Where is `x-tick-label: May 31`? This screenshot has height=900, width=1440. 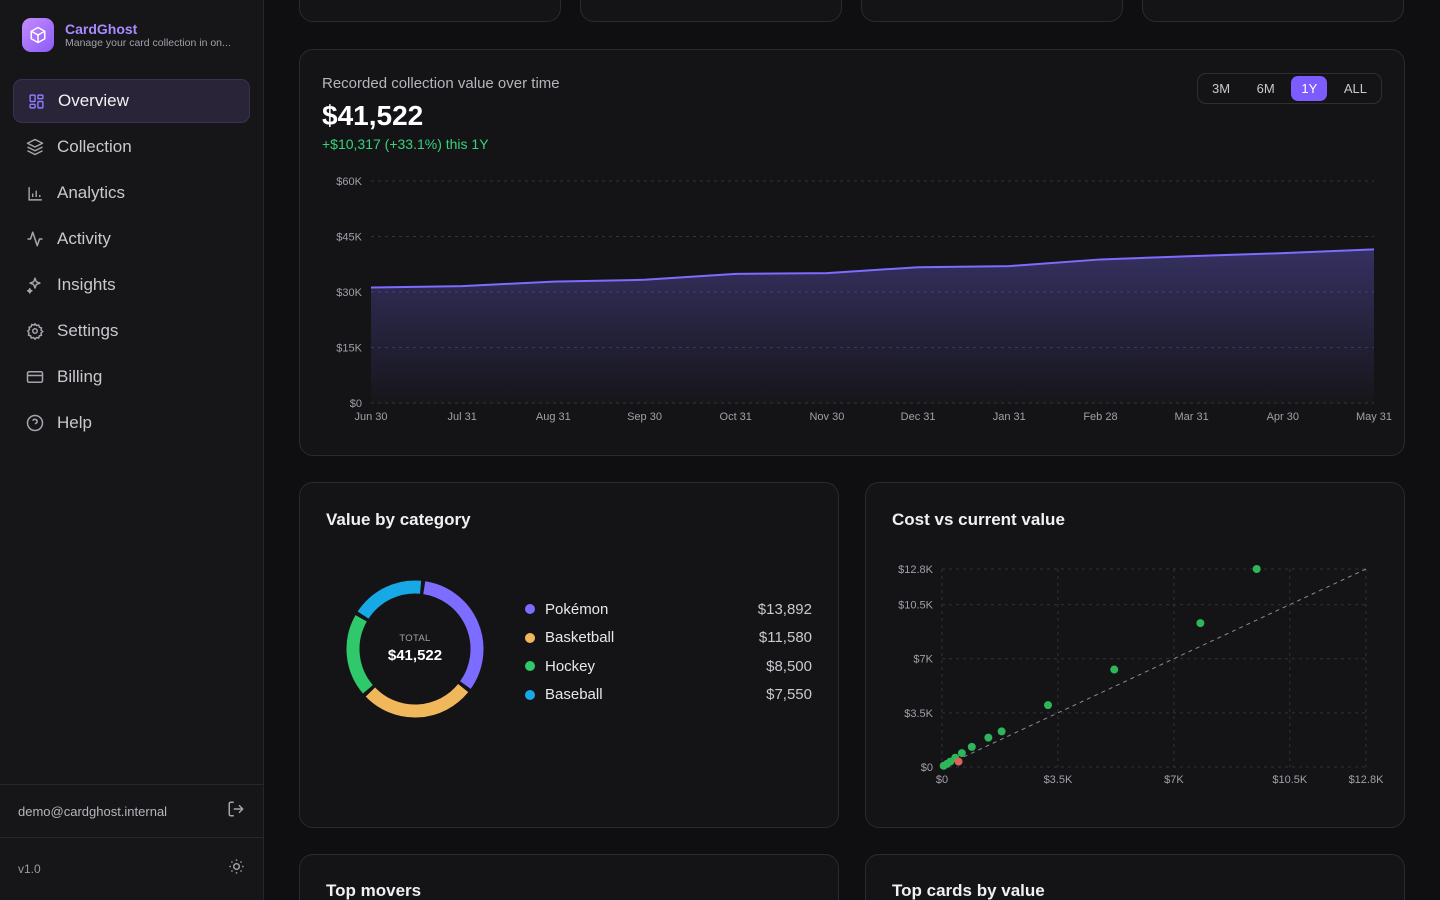
x-tick-label: May 31 is located at coordinates (1374, 417).